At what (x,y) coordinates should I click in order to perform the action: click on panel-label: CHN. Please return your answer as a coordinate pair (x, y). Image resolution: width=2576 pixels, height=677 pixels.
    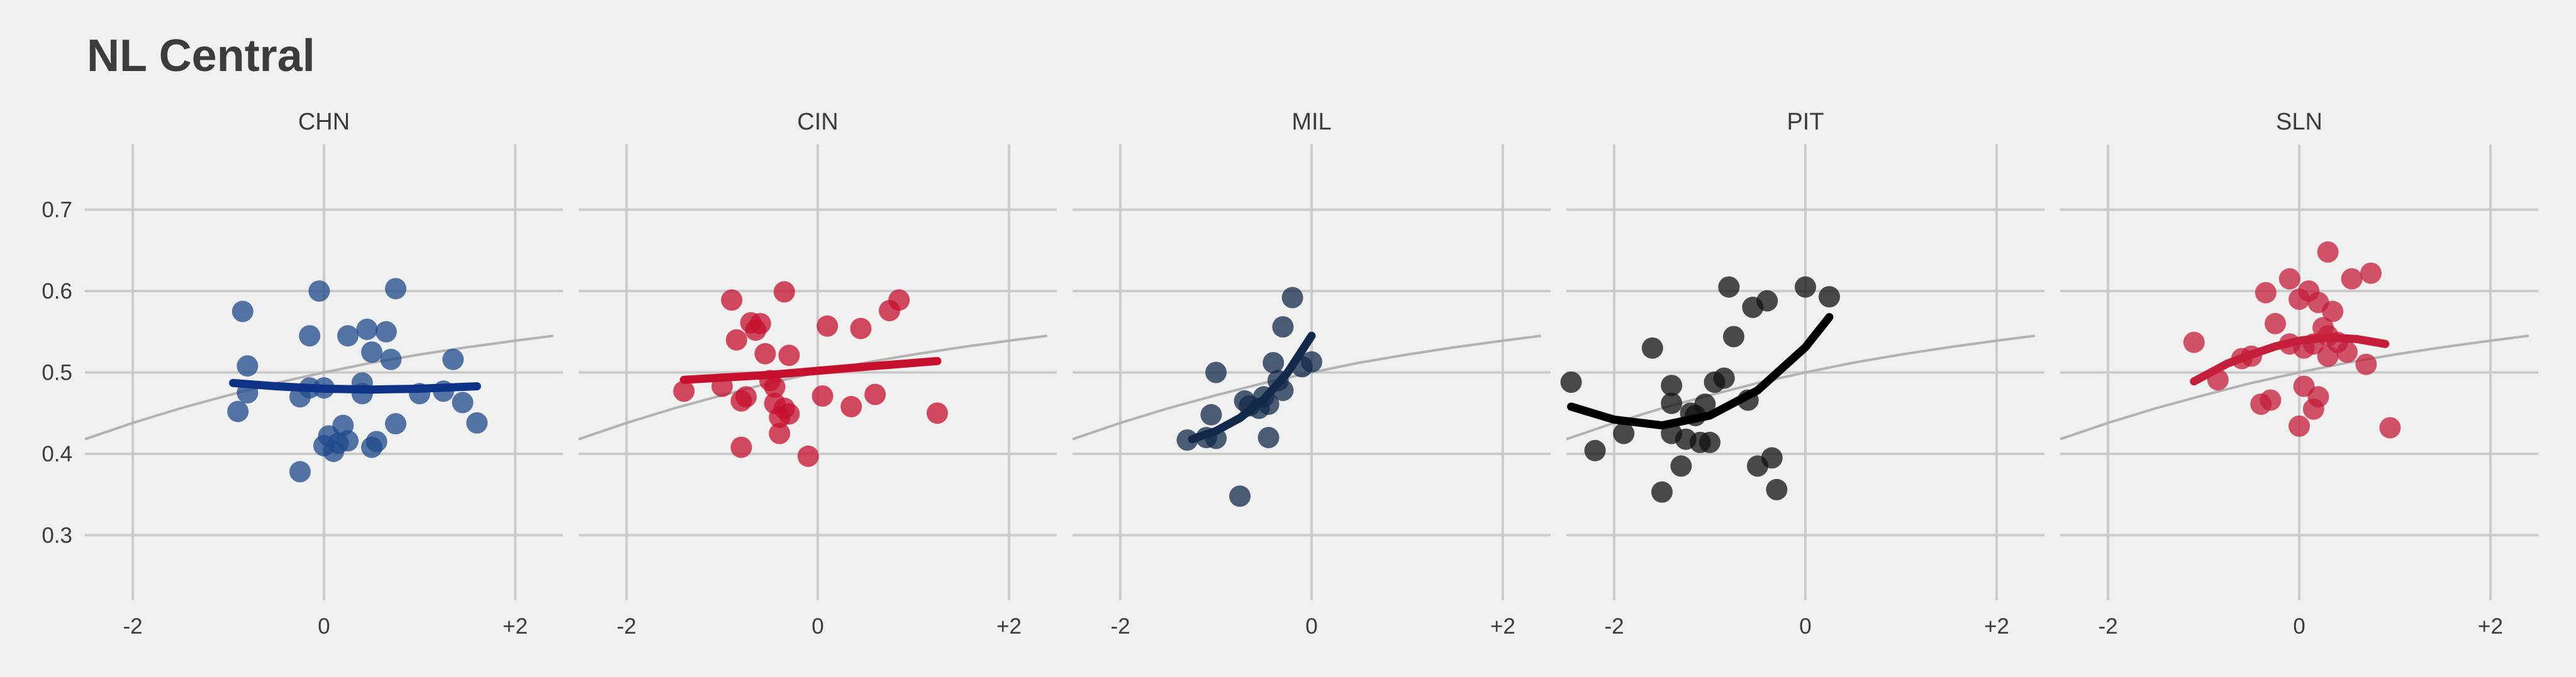
    Looking at the image, I should click on (324, 122).